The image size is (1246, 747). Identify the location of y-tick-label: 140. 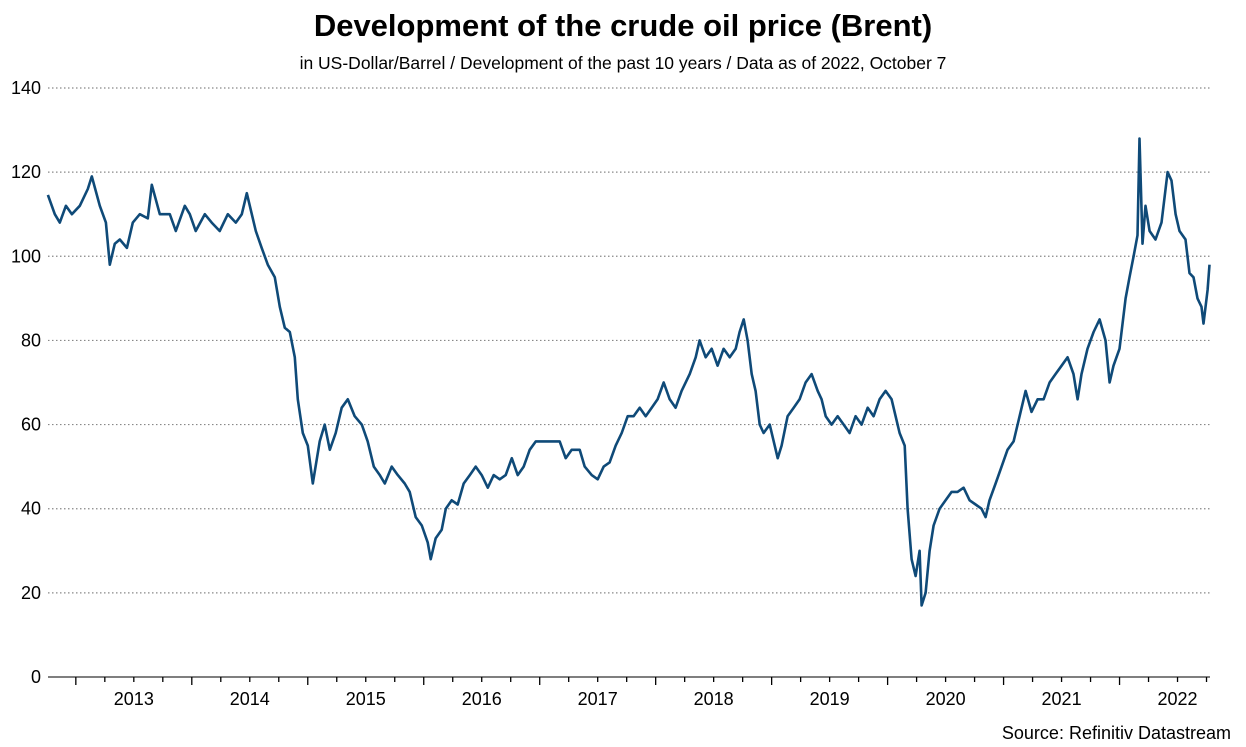
(26, 88).